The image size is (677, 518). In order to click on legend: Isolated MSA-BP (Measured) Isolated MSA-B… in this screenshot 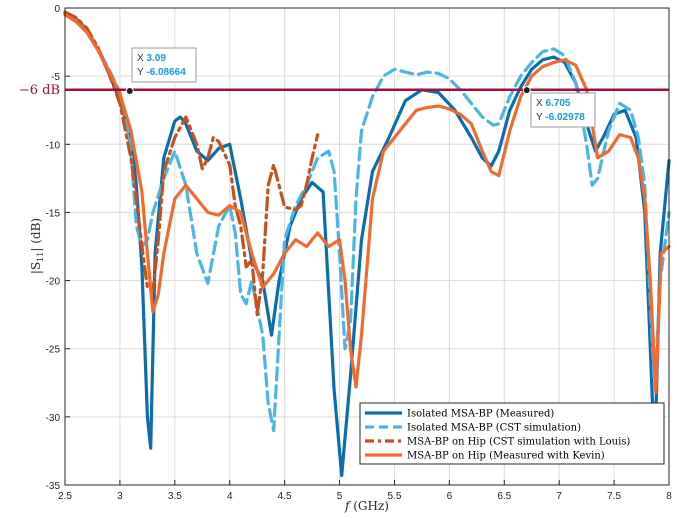, I will do `click(512, 433)`.